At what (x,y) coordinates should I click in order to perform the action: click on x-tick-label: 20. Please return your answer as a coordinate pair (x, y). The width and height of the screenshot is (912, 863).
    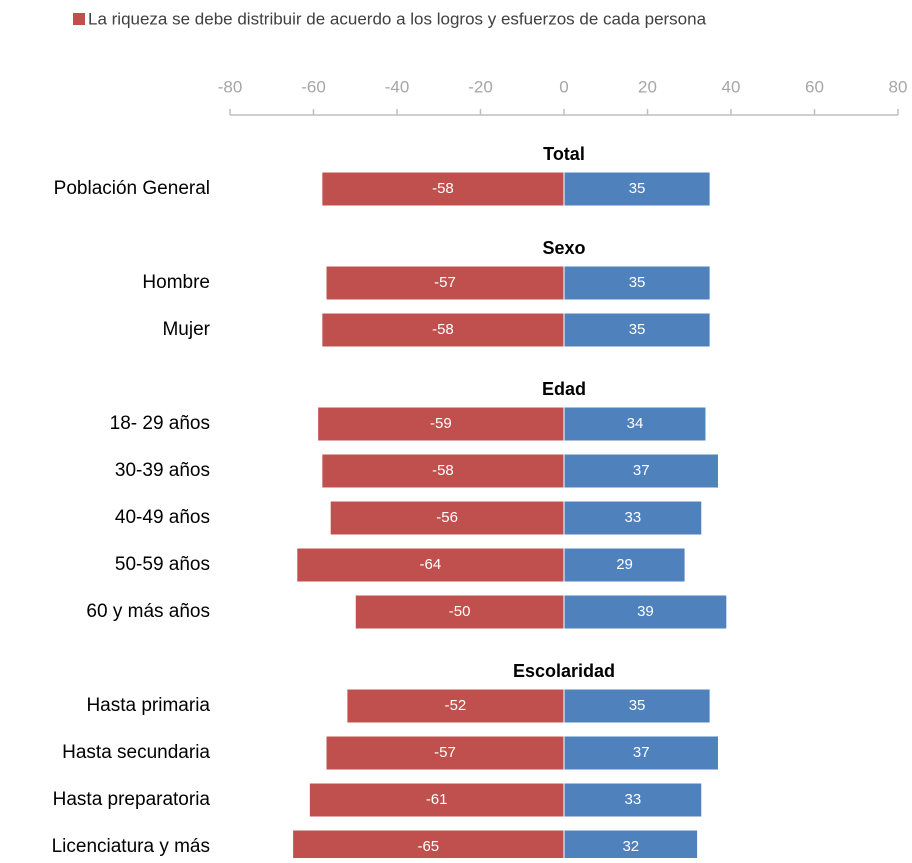
    Looking at the image, I should click on (647, 86).